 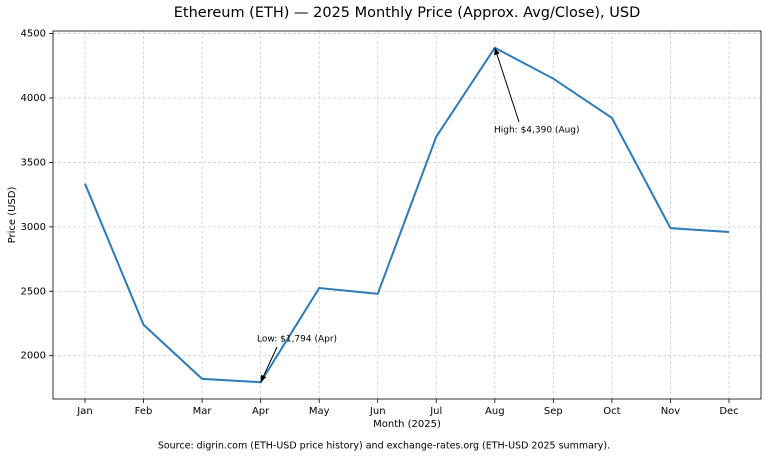 What do you see at coordinates (84, 411) in the screenshot?
I see `x-tick-label: Jan` at bounding box center [84, 411].